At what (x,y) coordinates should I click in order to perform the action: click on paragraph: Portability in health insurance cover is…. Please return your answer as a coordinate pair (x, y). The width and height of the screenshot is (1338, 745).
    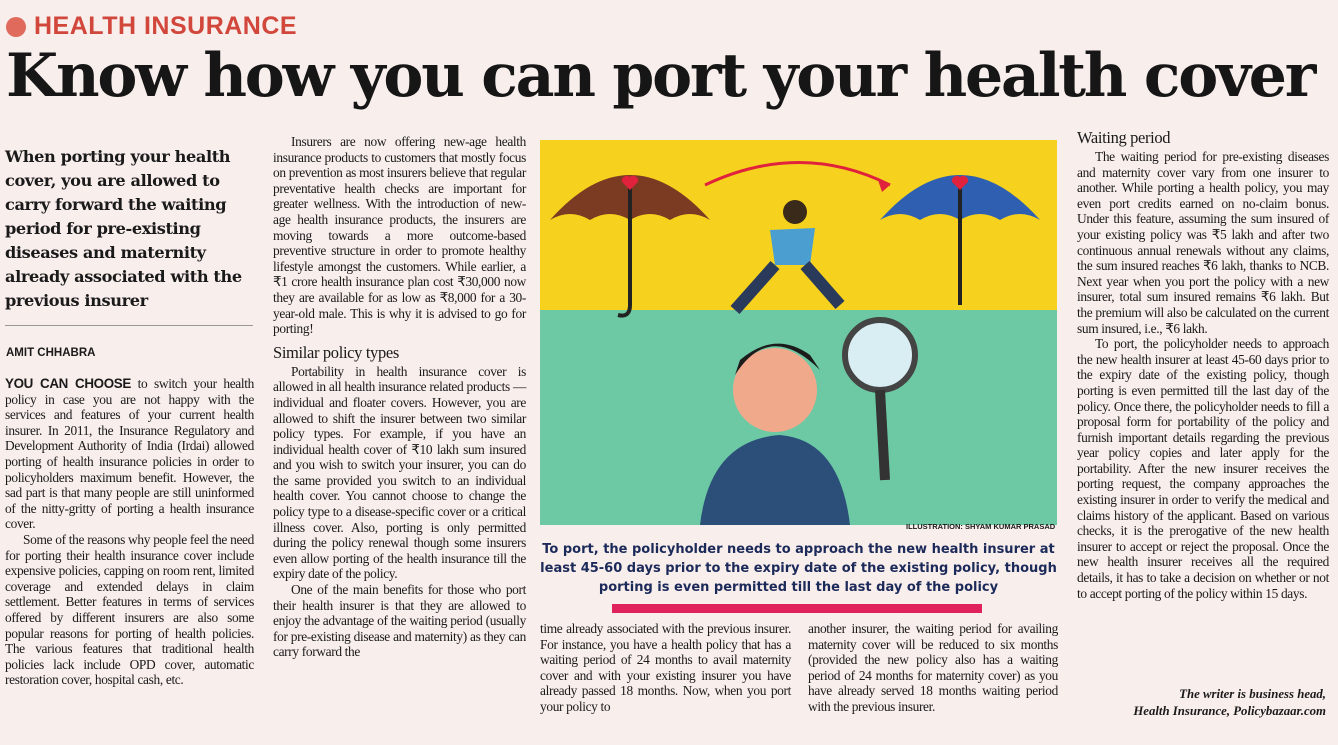
    Looking at the image, I should click on (399, 472).